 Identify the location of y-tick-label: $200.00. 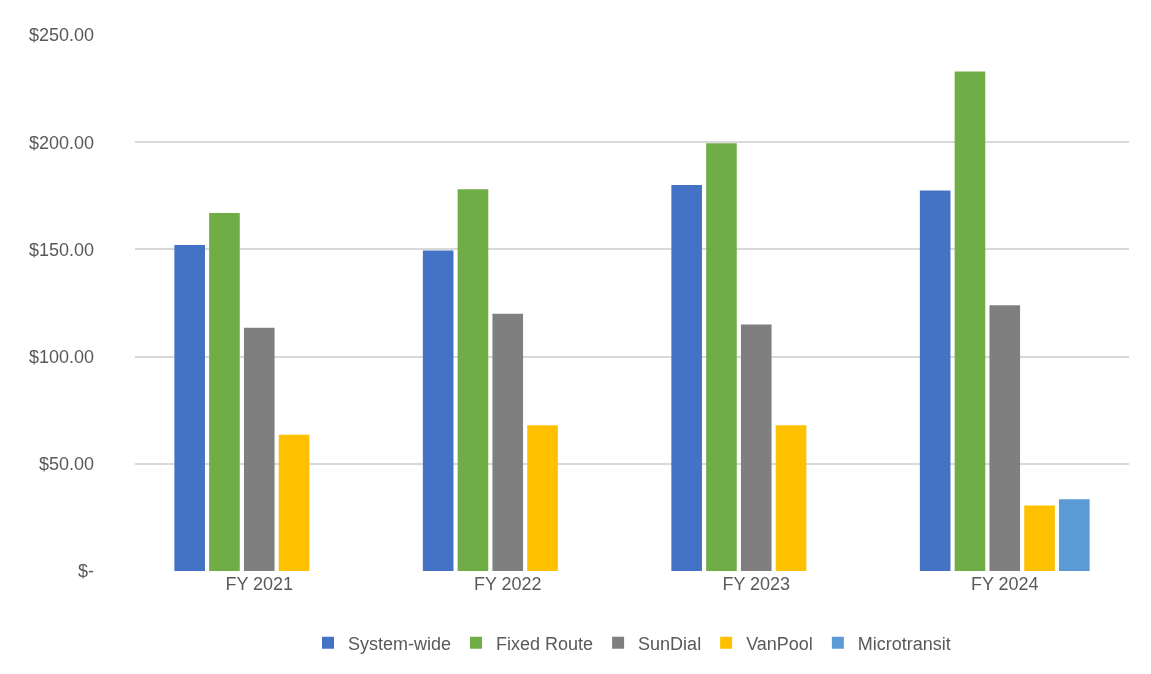
(61, 142).